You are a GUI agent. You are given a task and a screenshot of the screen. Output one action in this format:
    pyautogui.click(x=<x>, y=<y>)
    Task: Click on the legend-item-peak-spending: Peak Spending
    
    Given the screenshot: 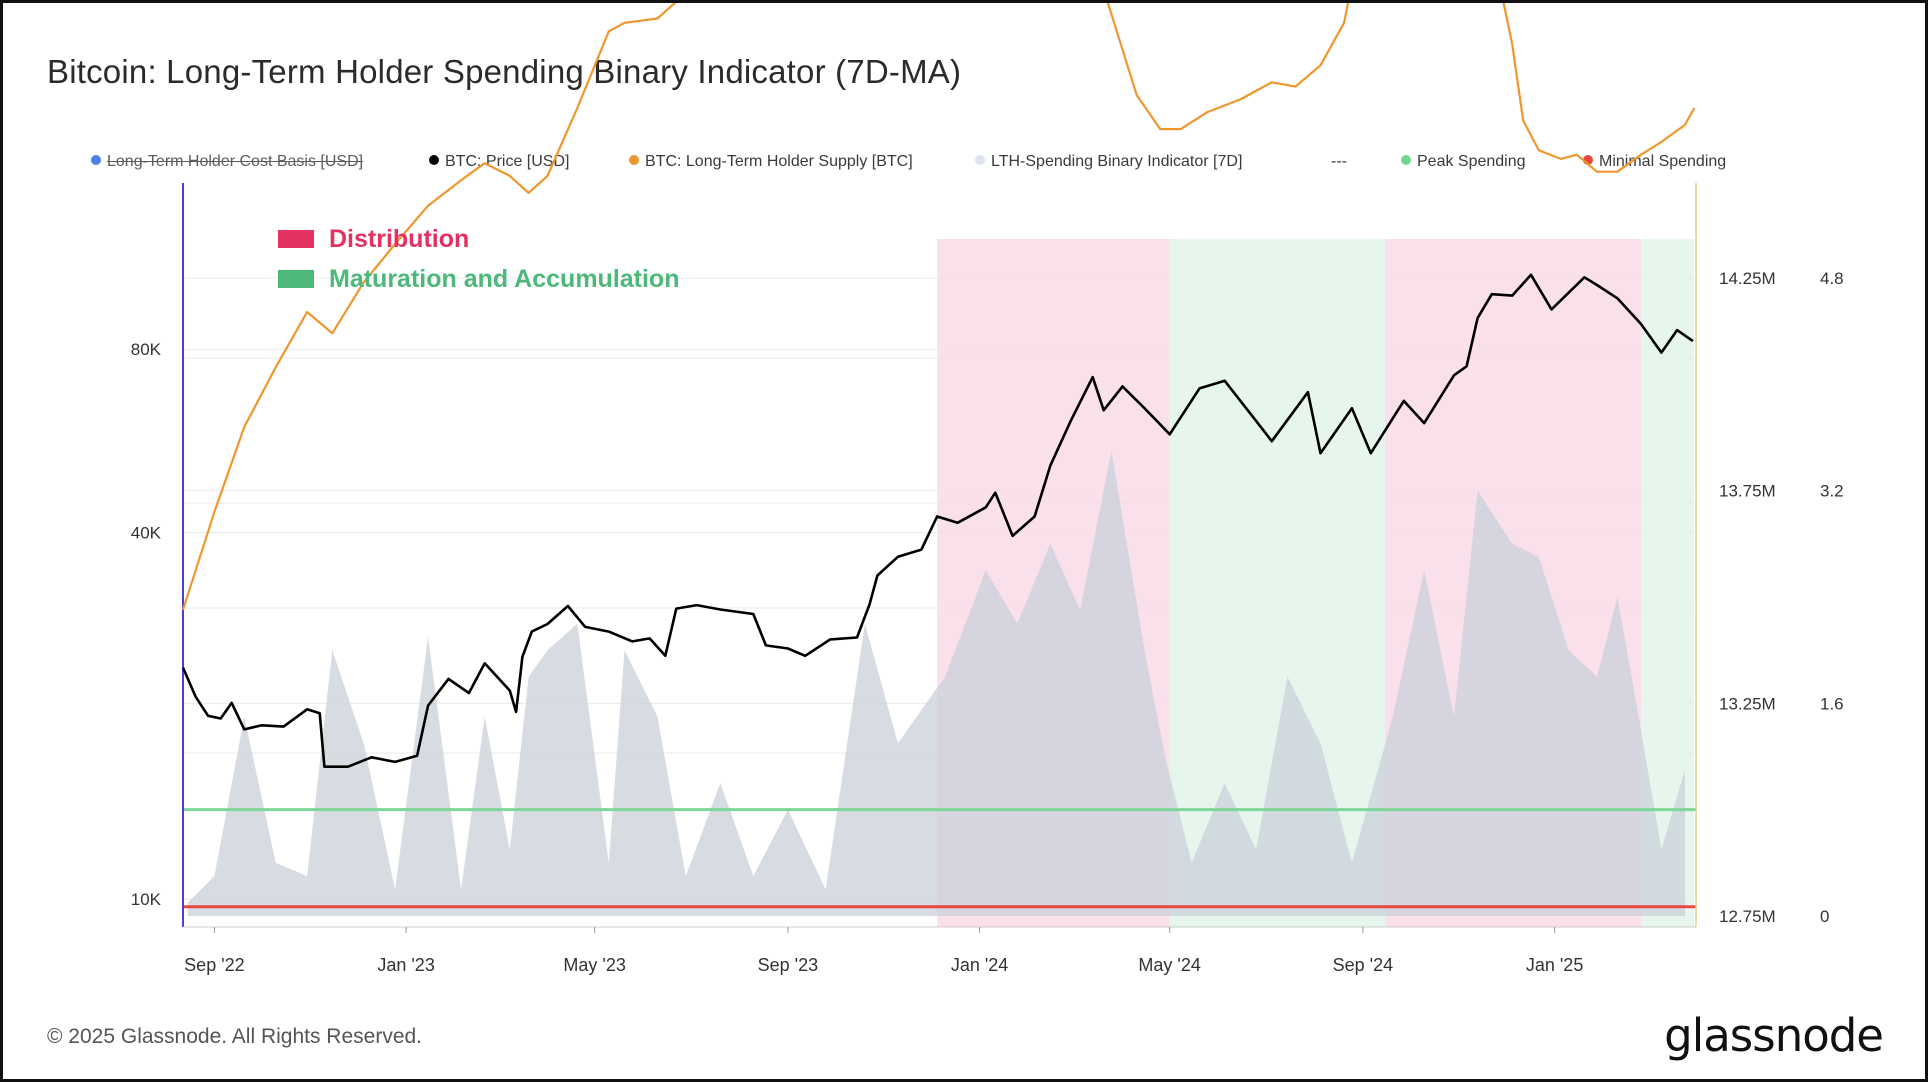 What is the action you would take?
    pyautogui.click(x=1463, y=162)
    